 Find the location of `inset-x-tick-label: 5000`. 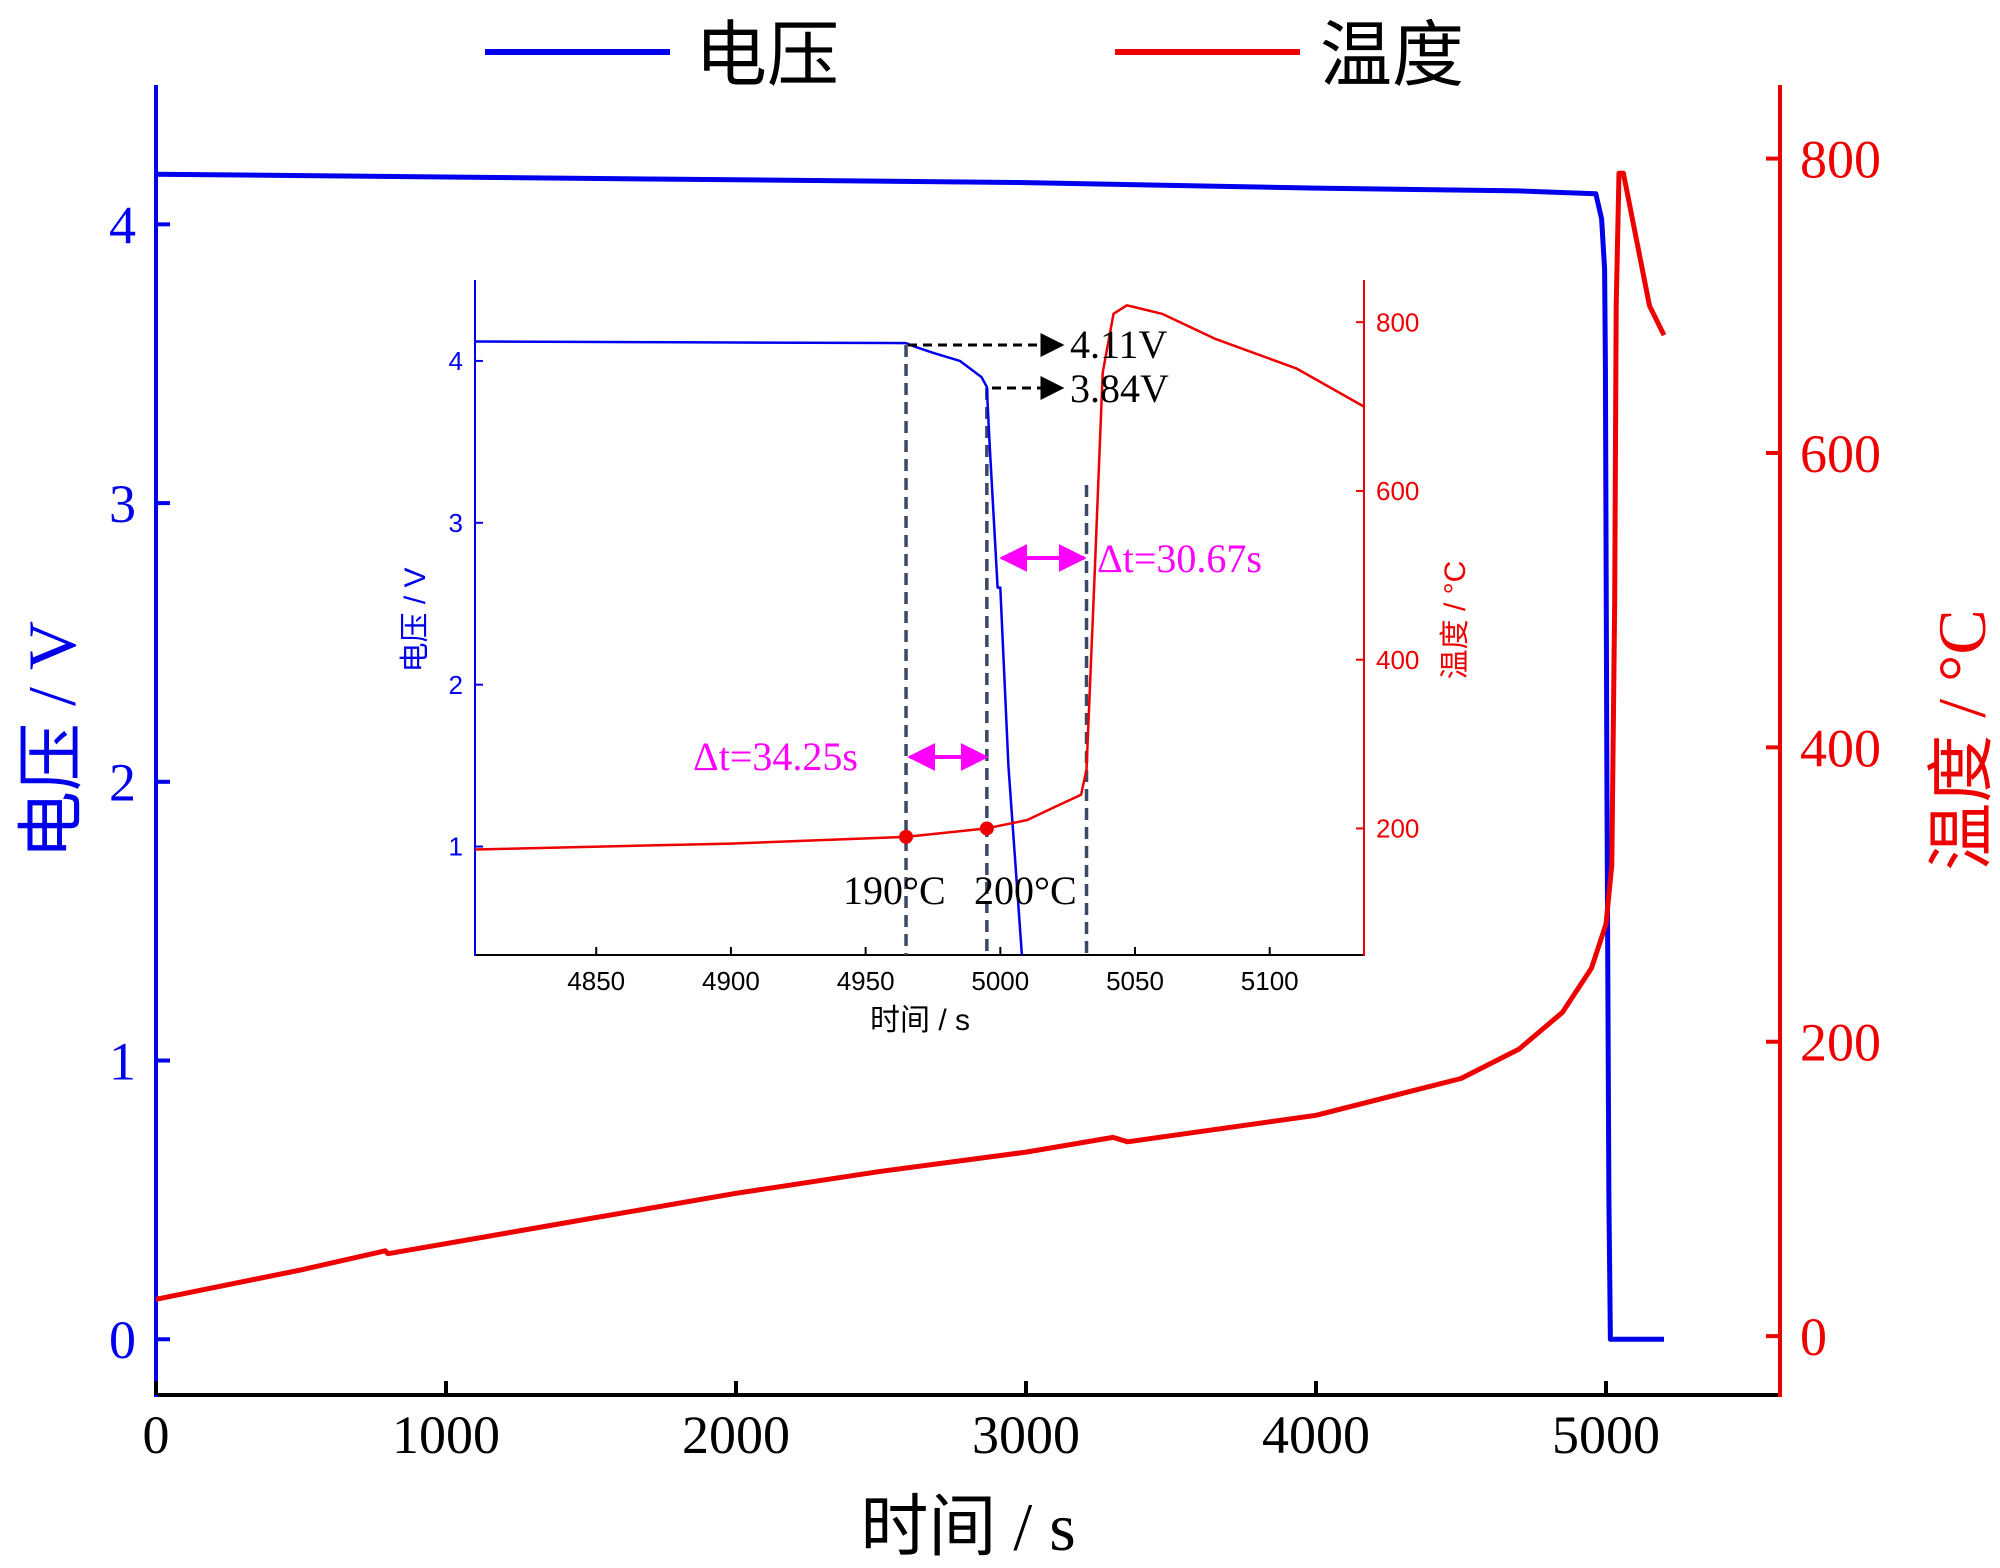

inset-x-tick-label: 5000 is located at coordinates (1000, 981).